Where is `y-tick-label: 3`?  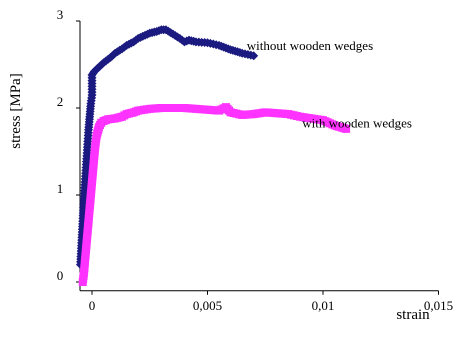
y-tick-label: 3 is located at coordinates (60, 14).